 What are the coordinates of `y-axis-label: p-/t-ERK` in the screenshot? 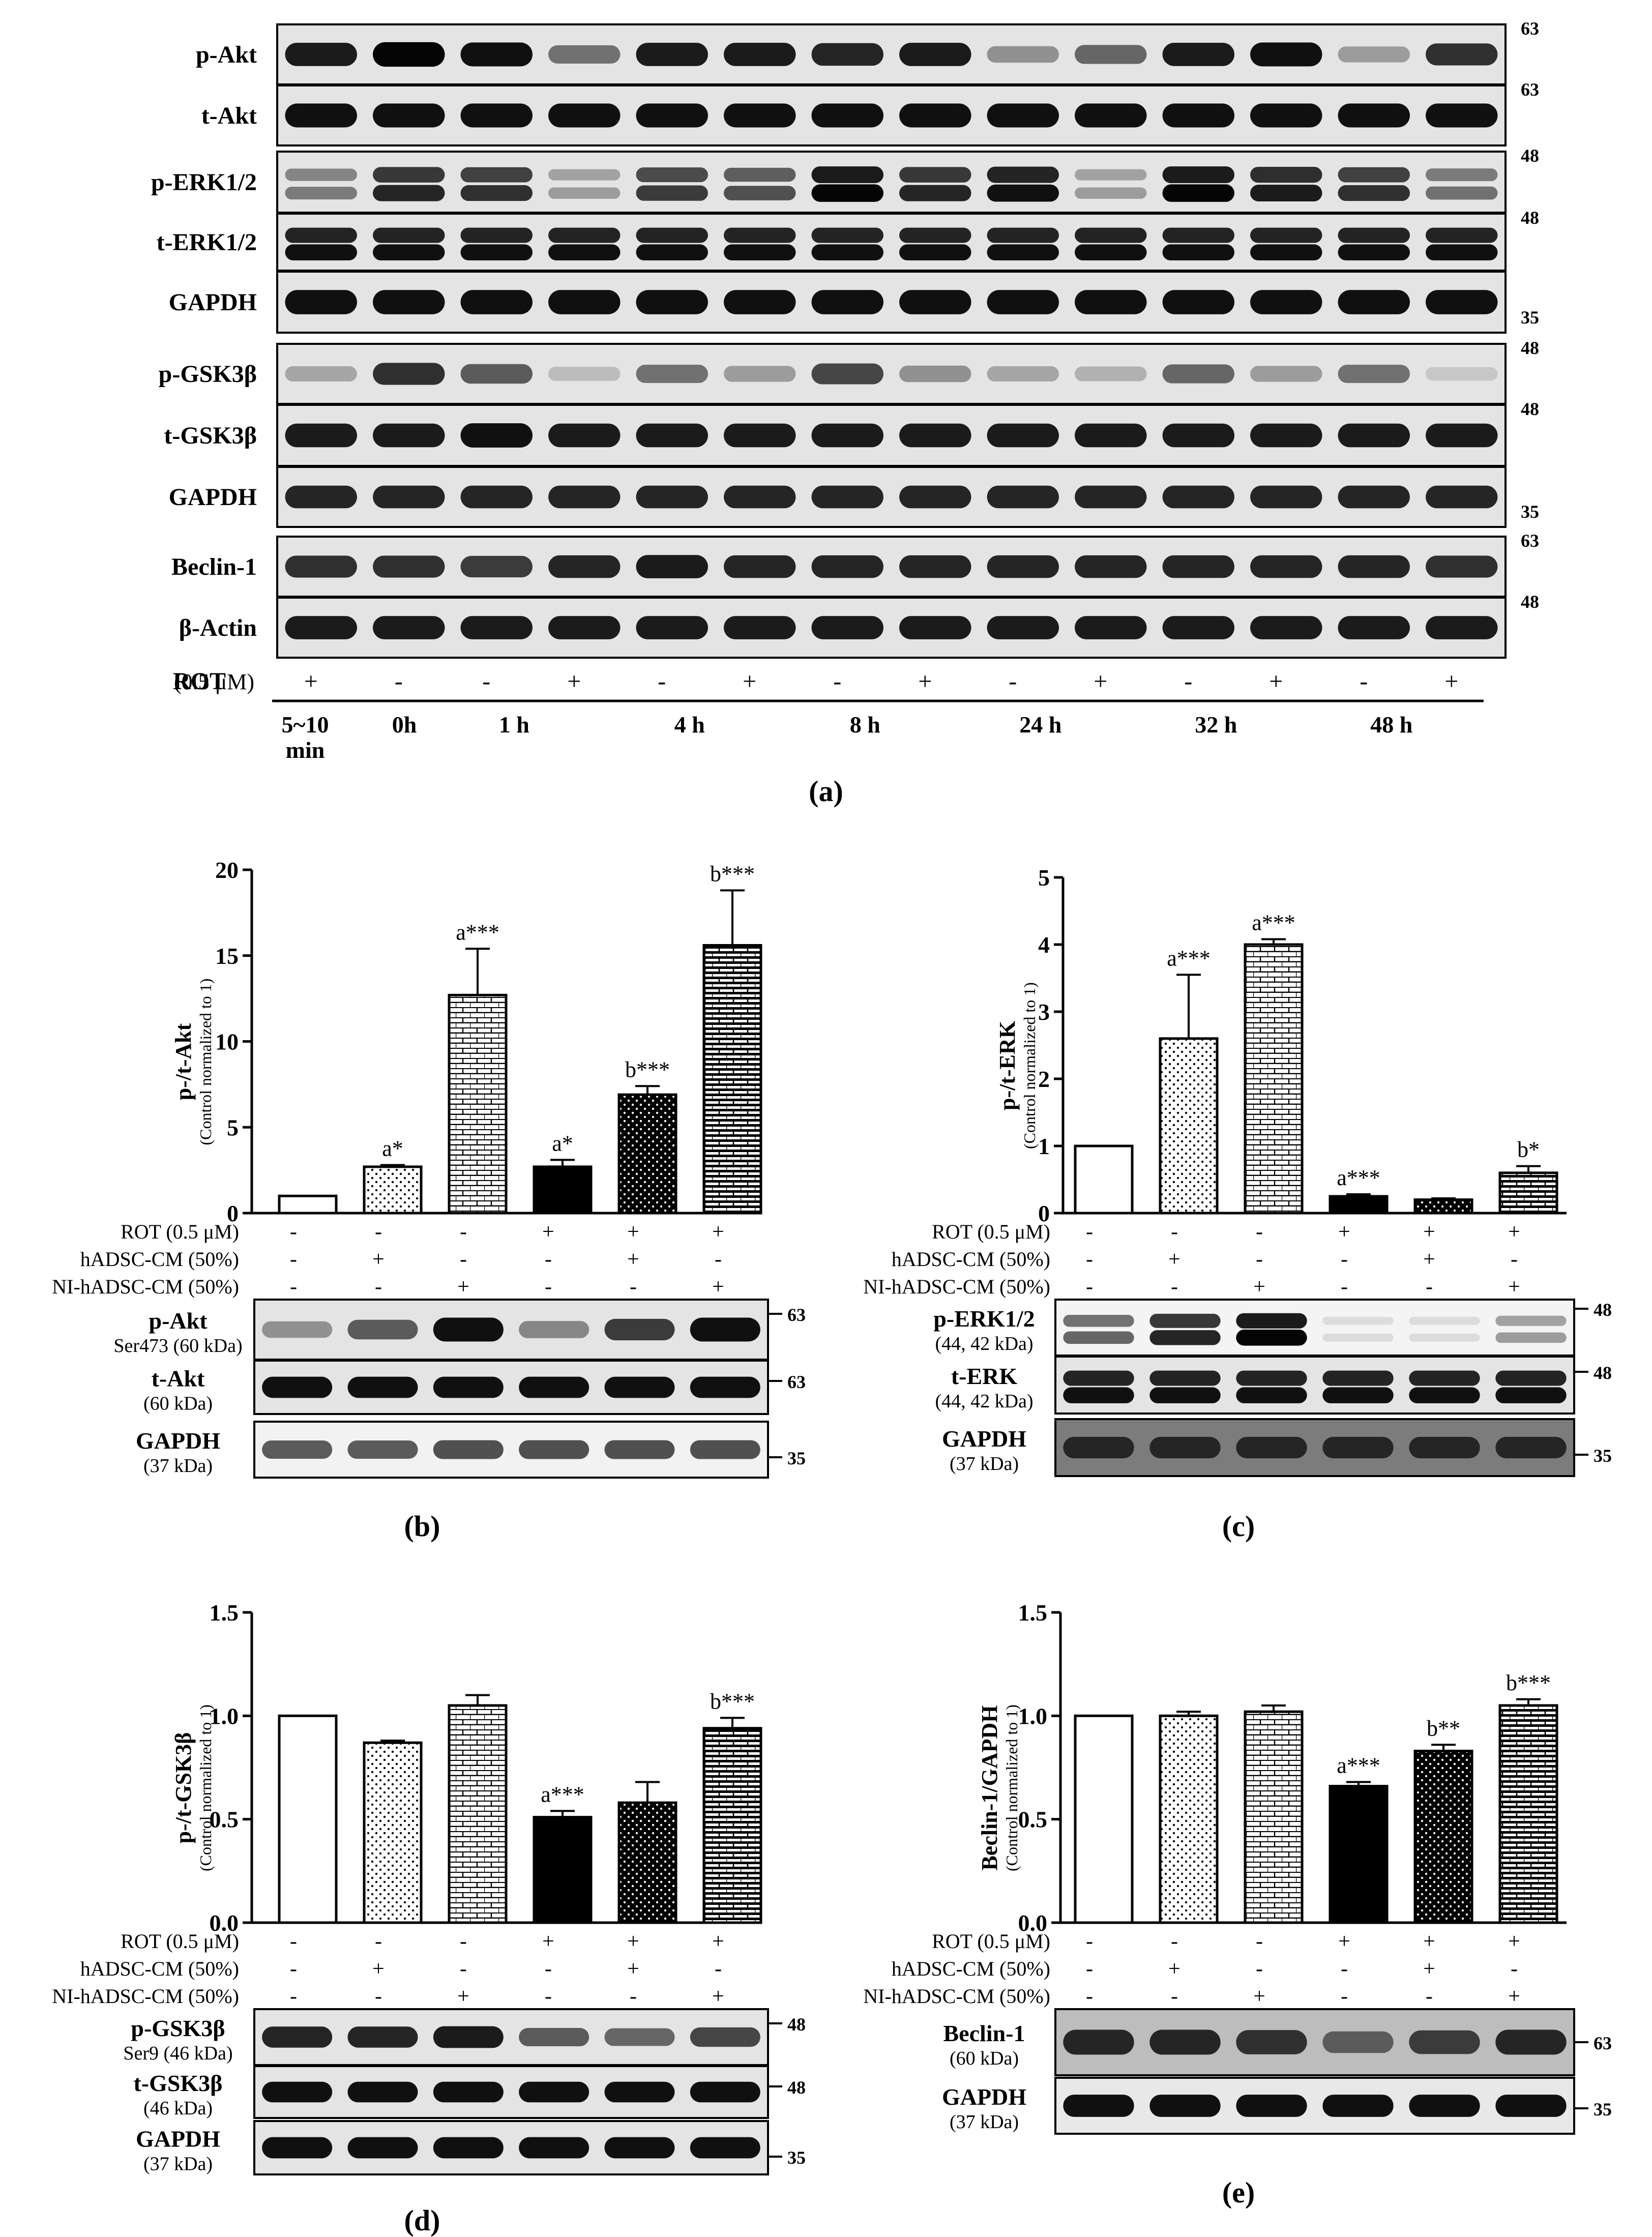 It's located at (1007, 1065).